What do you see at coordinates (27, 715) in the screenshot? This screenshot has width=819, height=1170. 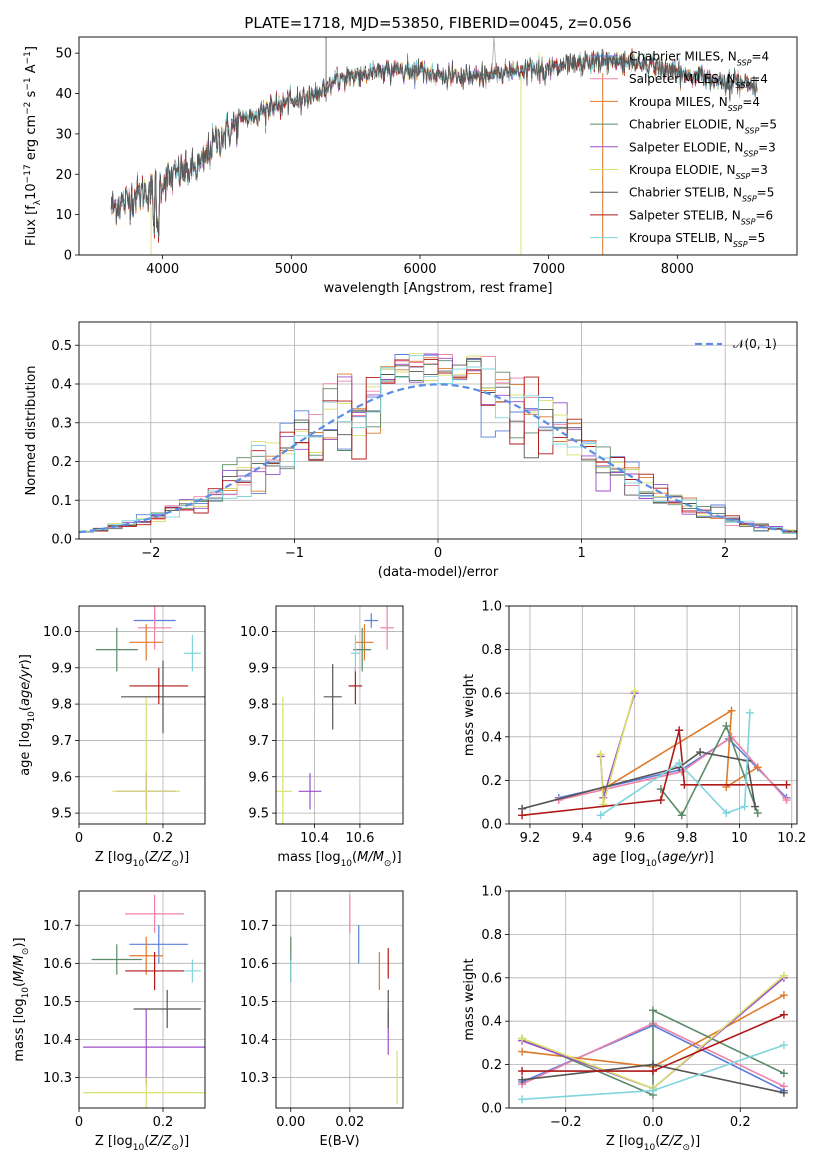 I see `y-axis-label: age [log10(age/yr)]` at bounding box center [27, 715].